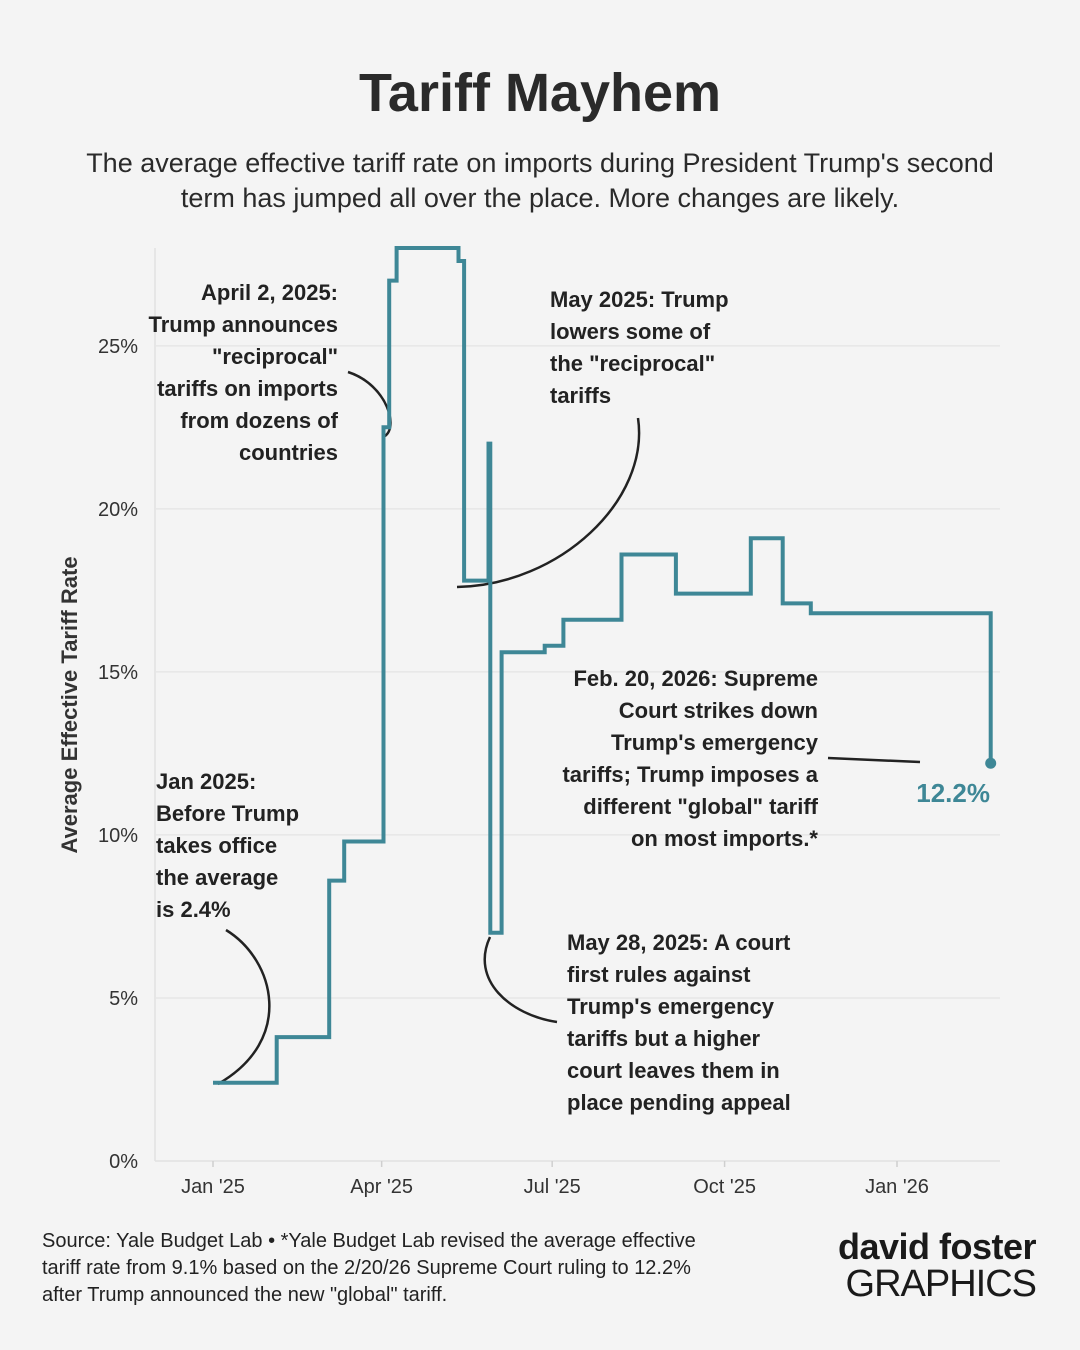 This screenshot has width=1080, height=1350. What do you see at coordinates (874, 760) in the screenshot?
I see `connector-feb2026` at bounding box center [874, 760].